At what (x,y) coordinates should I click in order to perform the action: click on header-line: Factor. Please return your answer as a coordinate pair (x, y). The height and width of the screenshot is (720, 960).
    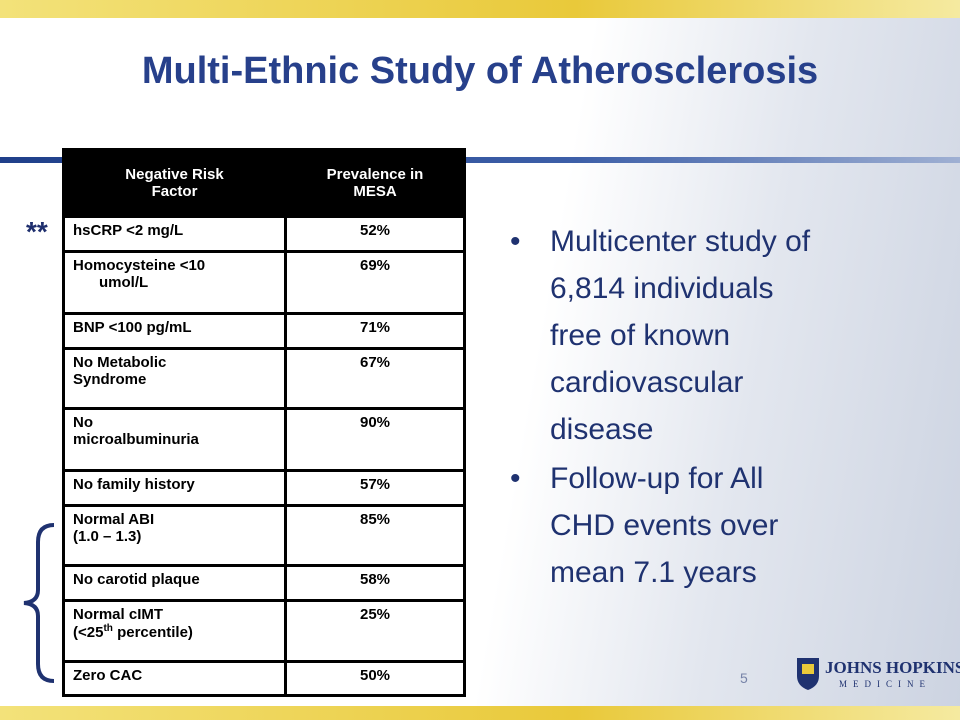
    Looking at the image, I should click on (174, 191).